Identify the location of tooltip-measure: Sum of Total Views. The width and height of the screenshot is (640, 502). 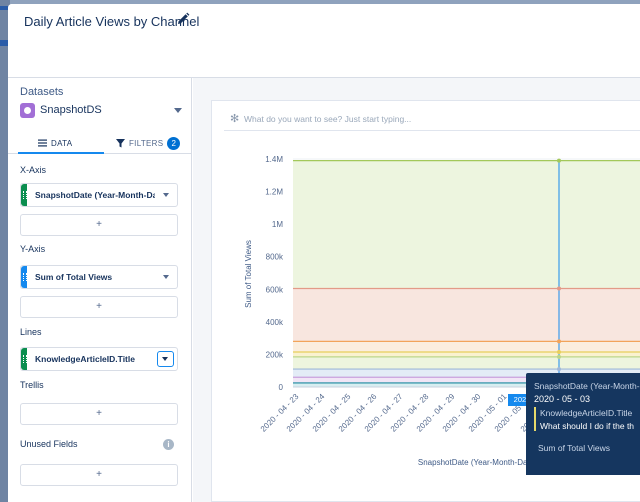
(574, 448).